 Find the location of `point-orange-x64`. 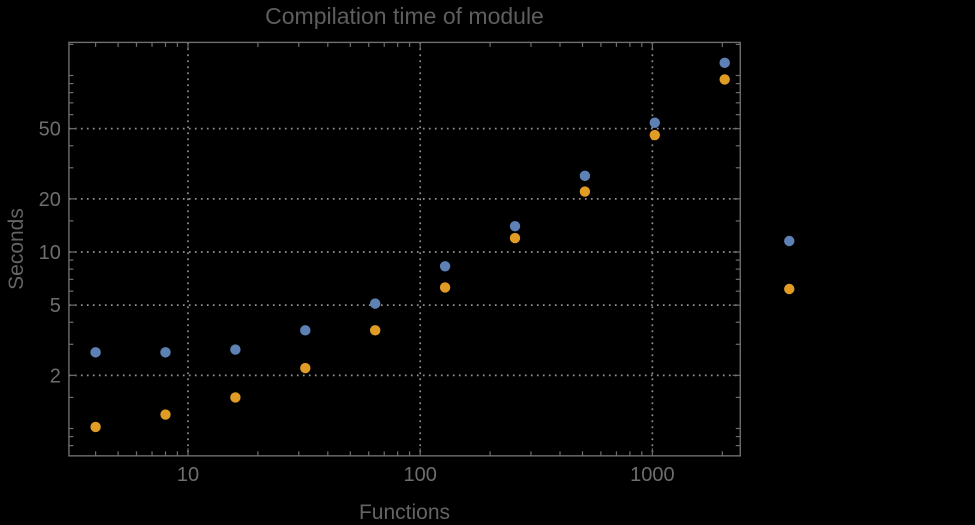

point-orange-x64 is located at coordinates (375, 330).